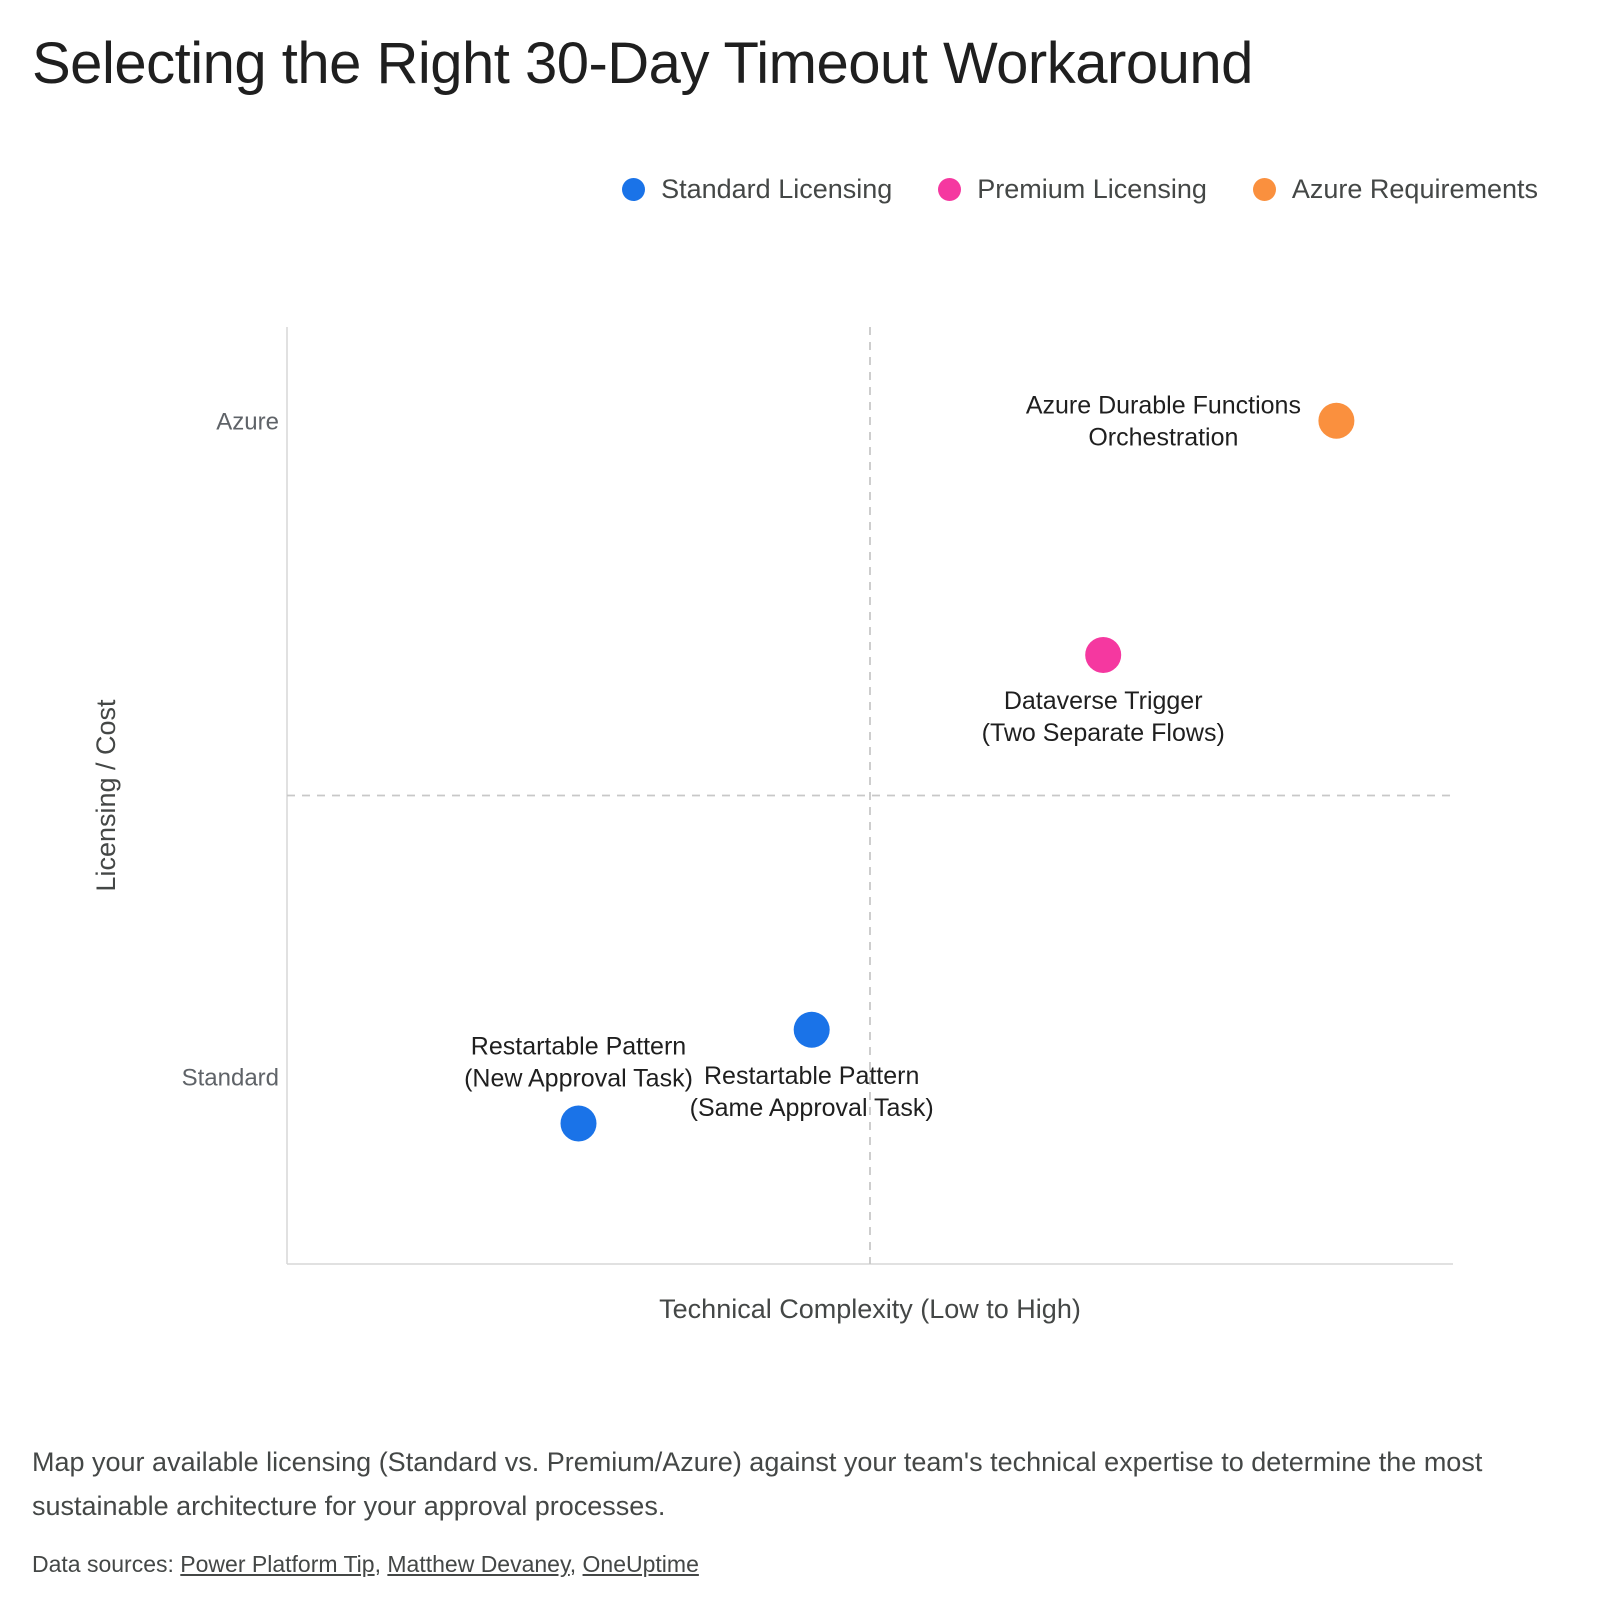  What do you see at coordinates (106, 795) in the screenshot?
I see `y-axis-title: Licensing / Cost` at bounding box center [106, 795].